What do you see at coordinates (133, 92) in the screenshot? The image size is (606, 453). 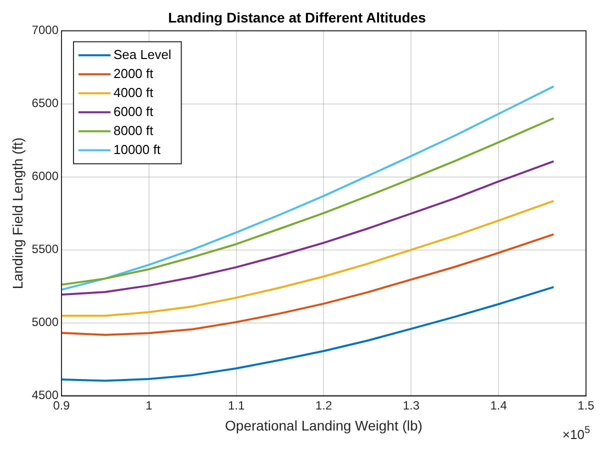 I see `legend-label: 4000 ft` at bounding box center [133, 92].